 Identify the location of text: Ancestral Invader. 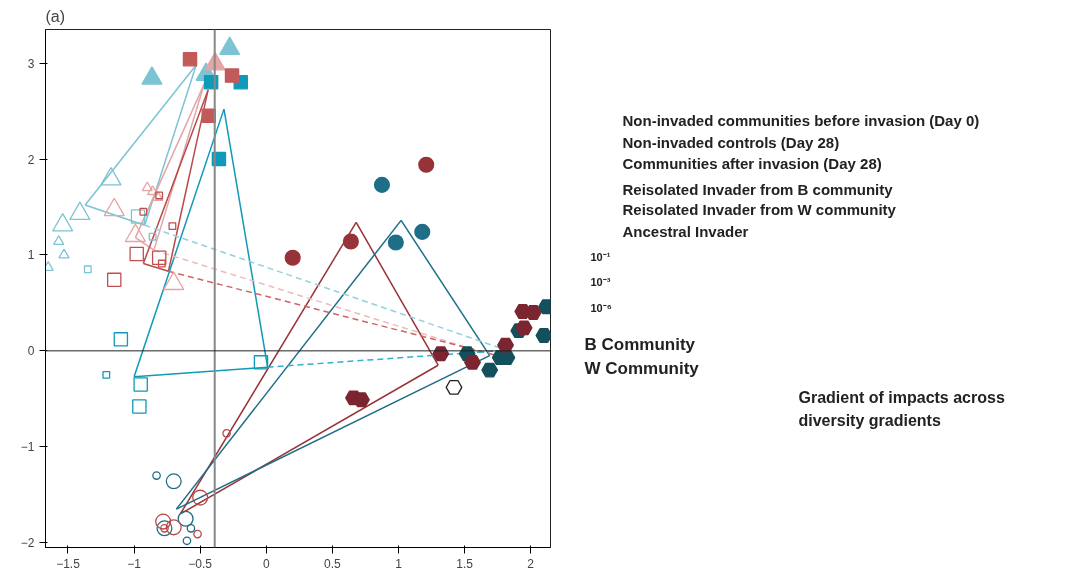
(685, 231).